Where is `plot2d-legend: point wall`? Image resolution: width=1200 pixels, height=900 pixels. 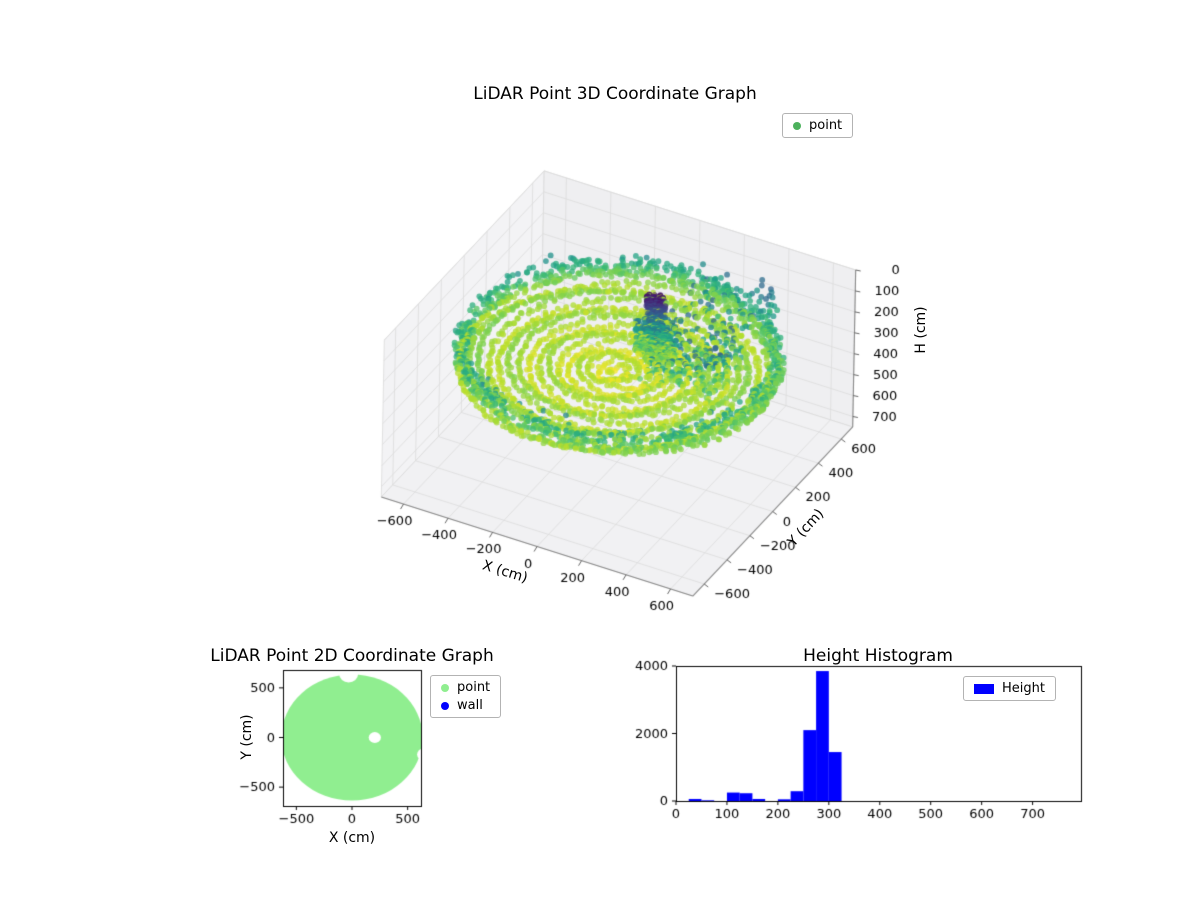 plot2d-legend: point wall is located at coordinates (466, 696).